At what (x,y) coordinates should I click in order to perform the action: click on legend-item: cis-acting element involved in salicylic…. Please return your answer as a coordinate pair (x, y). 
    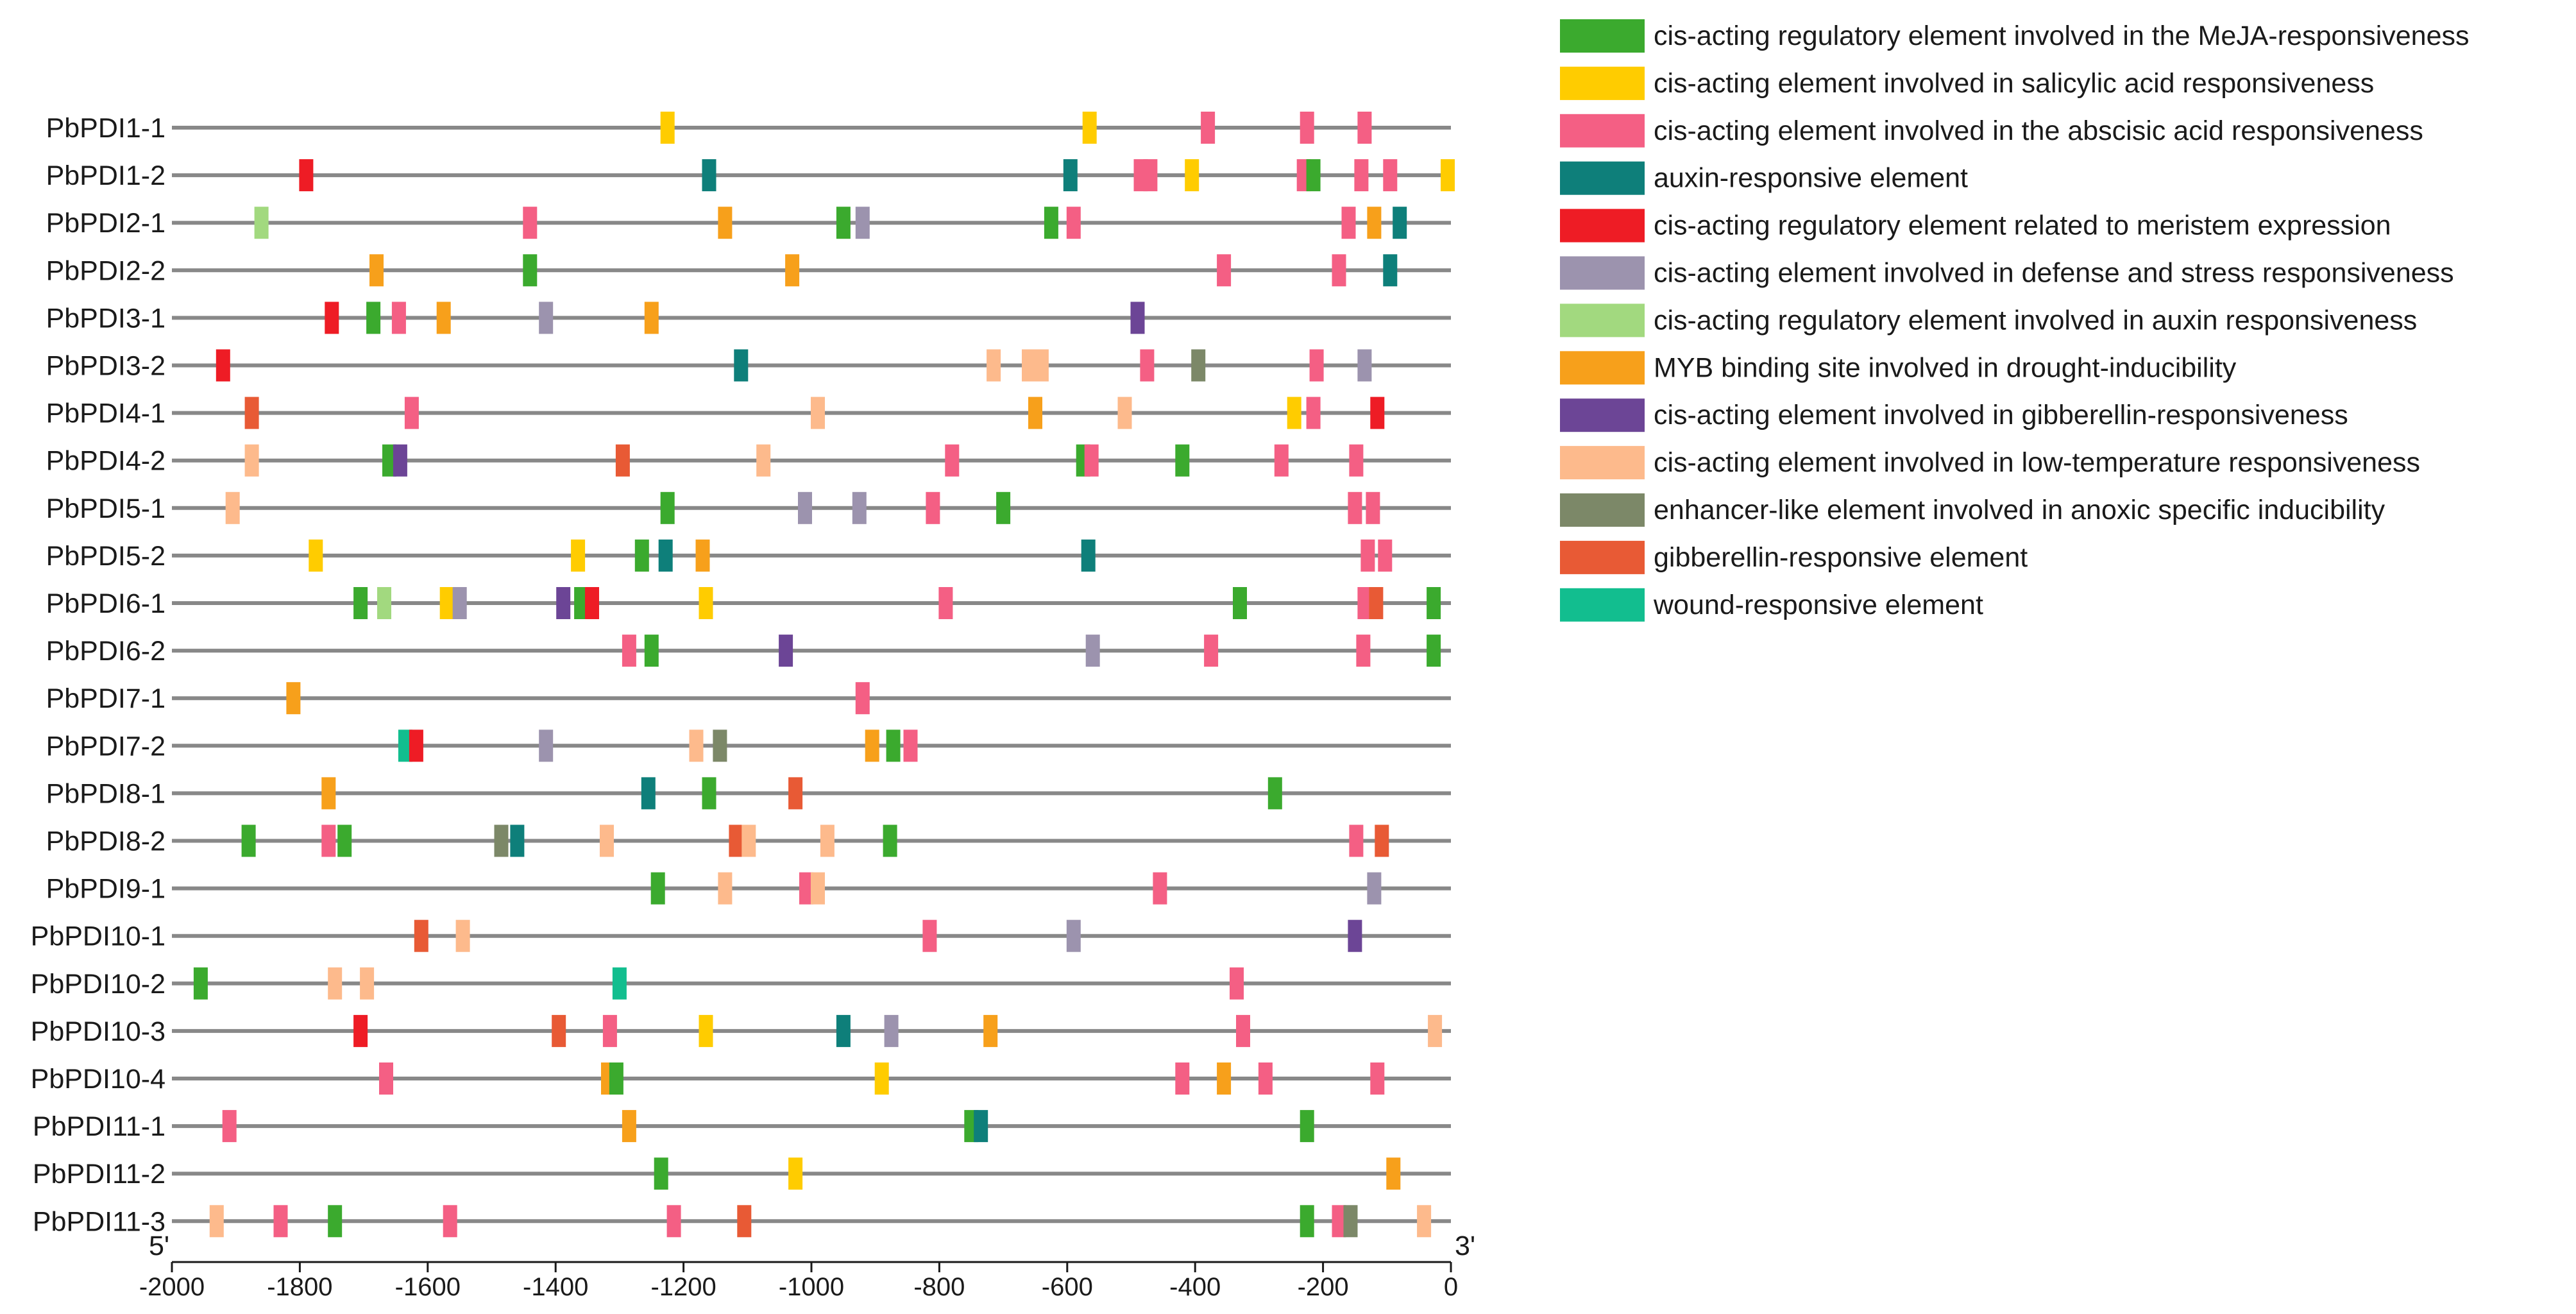
    Looking at the image, I should click on (1967, 83).